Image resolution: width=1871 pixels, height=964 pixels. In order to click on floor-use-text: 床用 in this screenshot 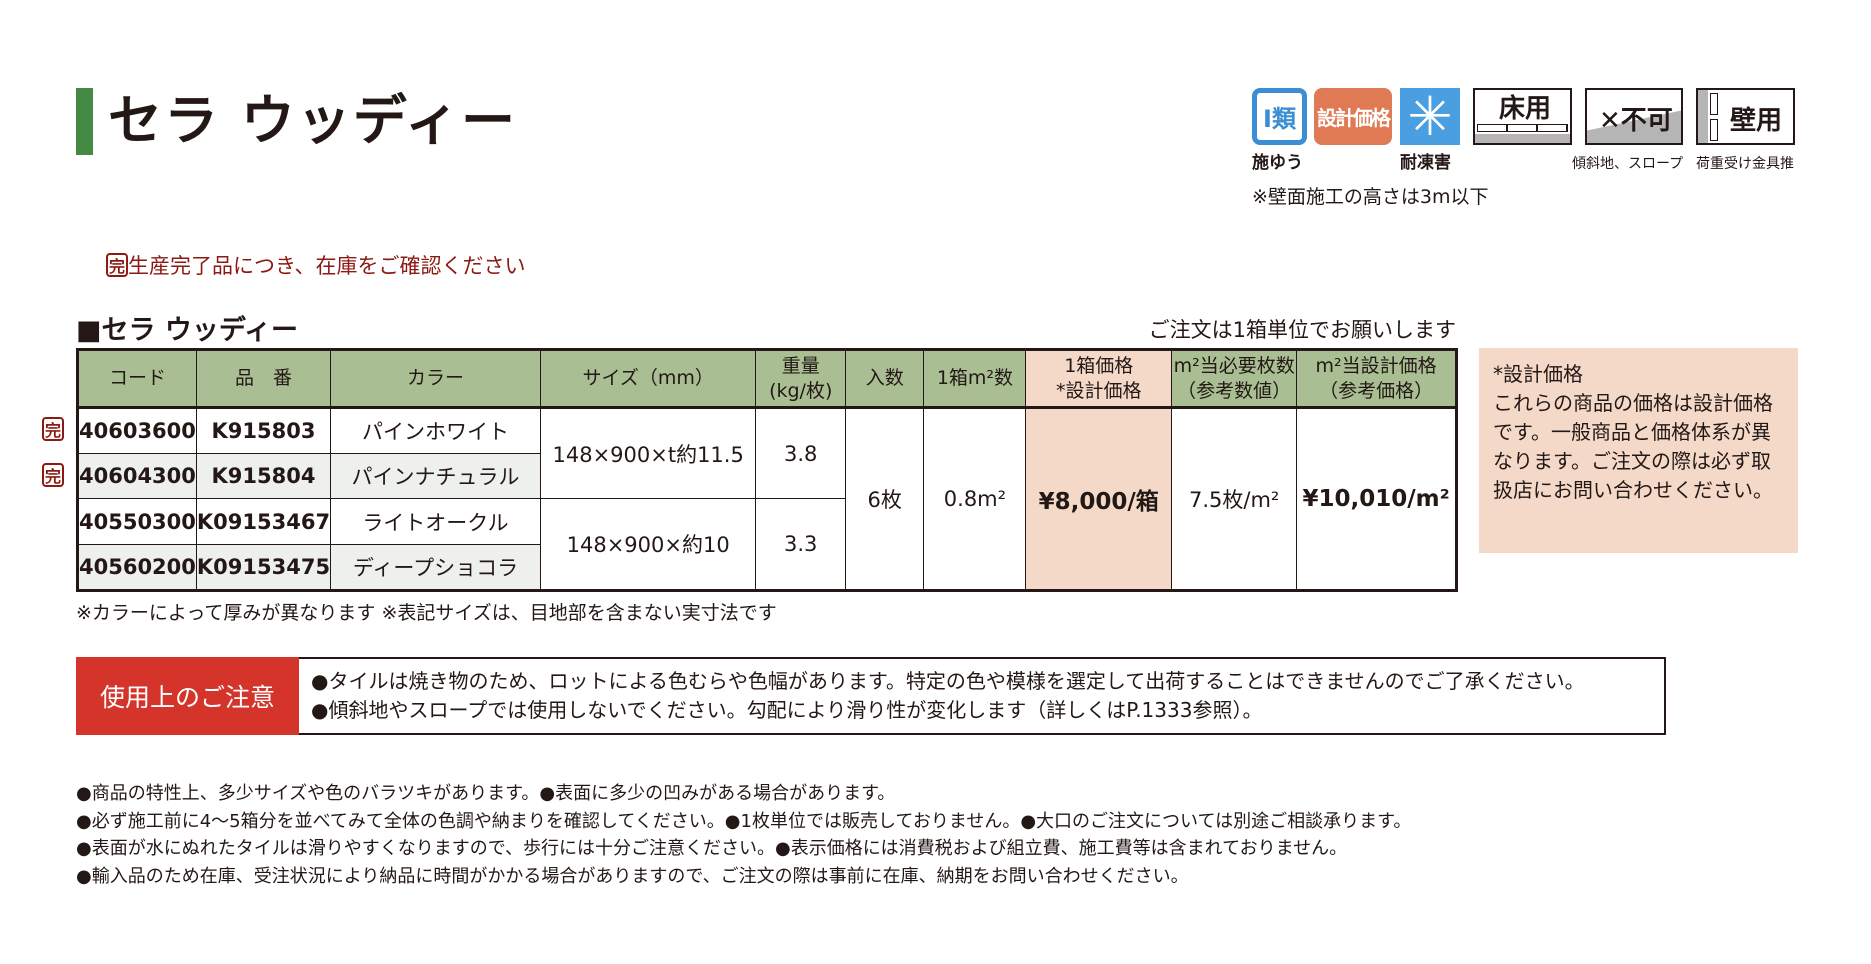, I will do `click(1525, 109)`.